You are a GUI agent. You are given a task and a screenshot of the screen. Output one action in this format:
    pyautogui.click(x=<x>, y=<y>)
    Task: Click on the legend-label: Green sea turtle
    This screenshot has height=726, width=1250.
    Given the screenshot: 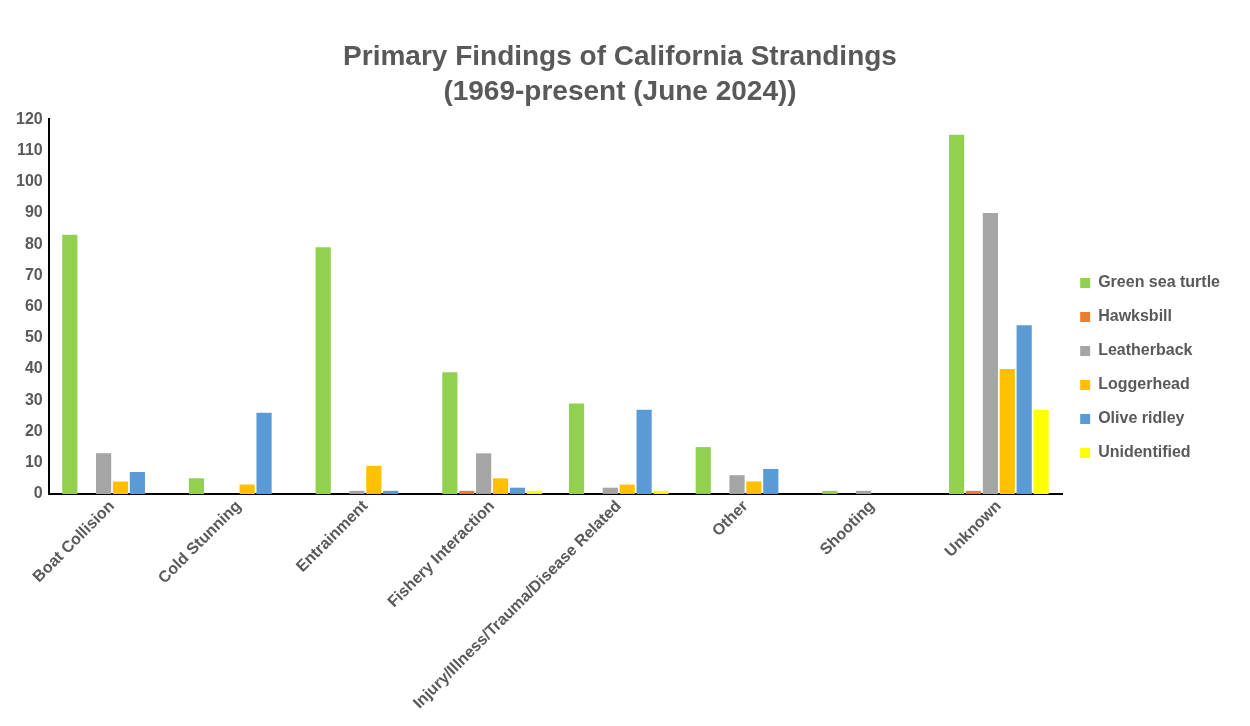 What is the action you would take?
    pyautogui.click(x=1159, y=282)
    